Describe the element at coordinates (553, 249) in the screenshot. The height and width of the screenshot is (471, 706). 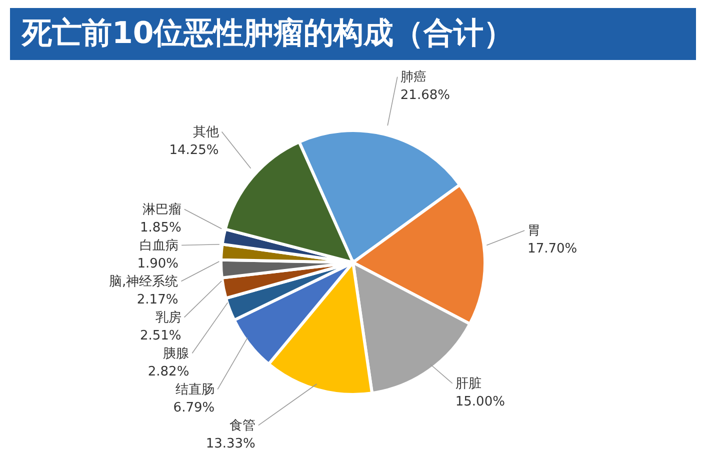
I see `data-label: 17.70%` at that location.